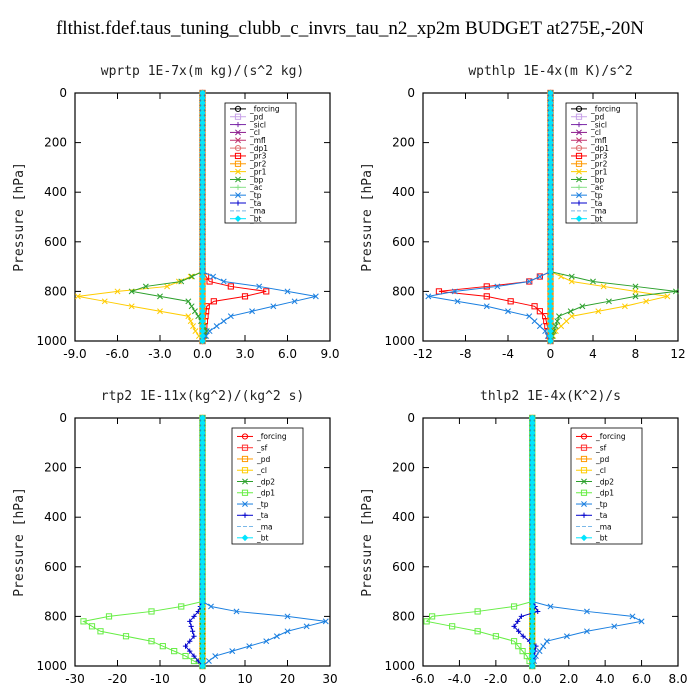 This screenshot has width=700, height=700. I want to click on legend-item: _mfl, so click(248, 140).